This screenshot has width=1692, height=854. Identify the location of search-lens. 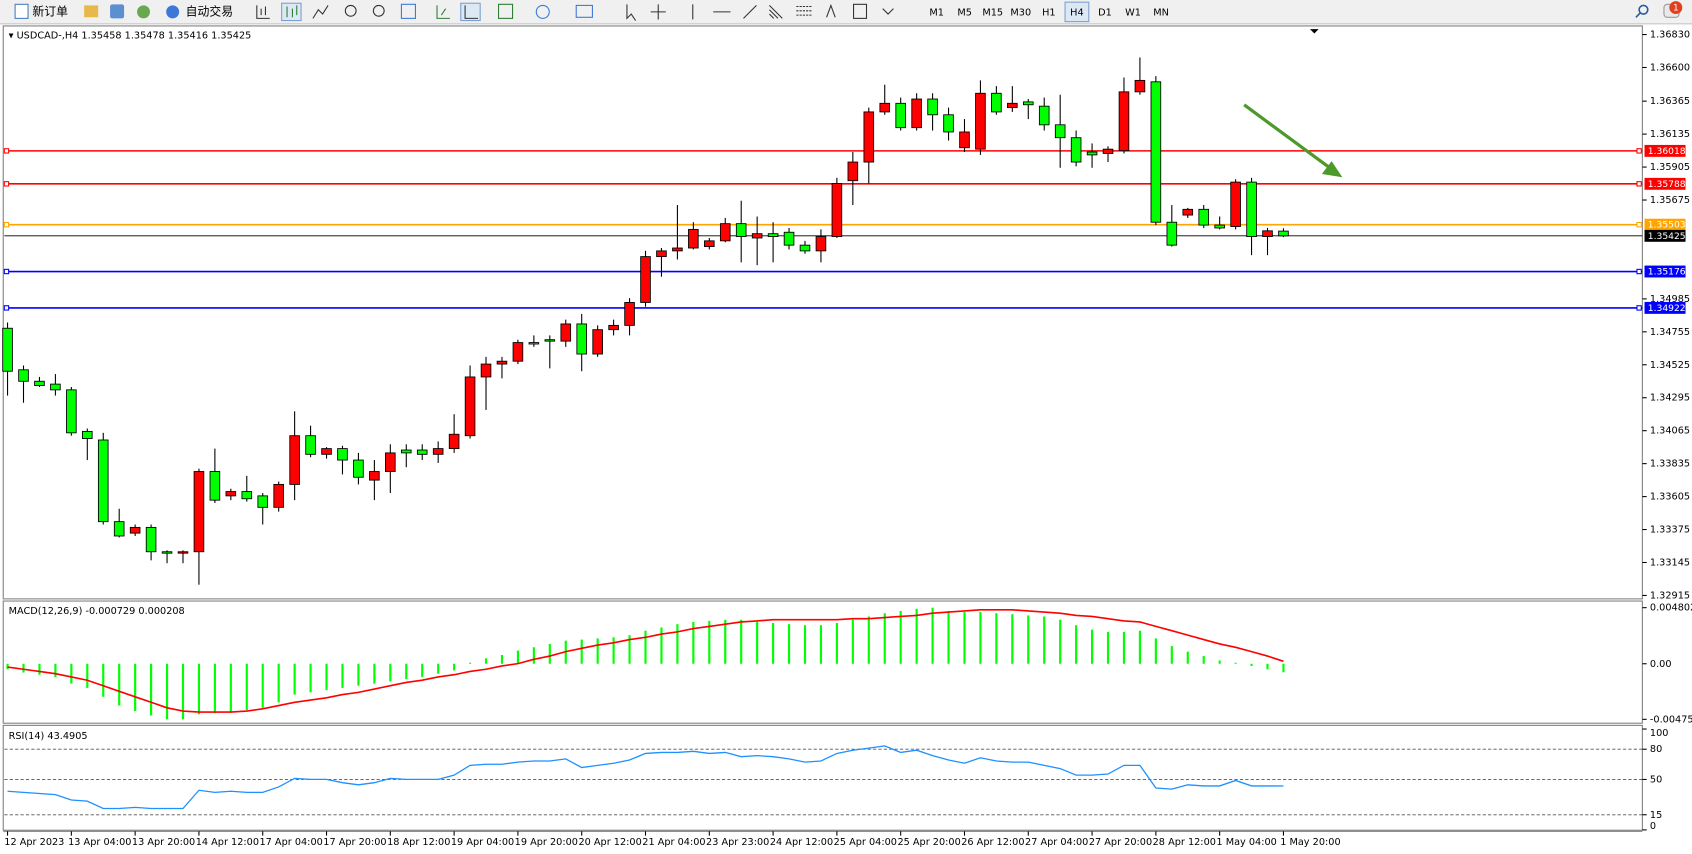
(1643, 9).